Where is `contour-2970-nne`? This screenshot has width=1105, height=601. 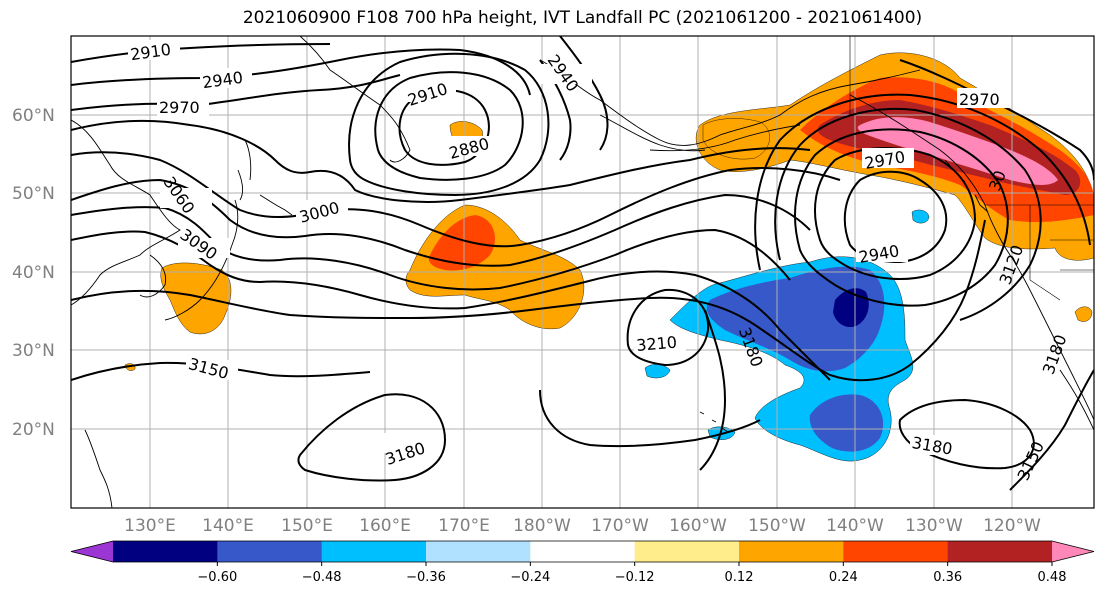
contour-2970-nne is located at coordinates (584, 93).